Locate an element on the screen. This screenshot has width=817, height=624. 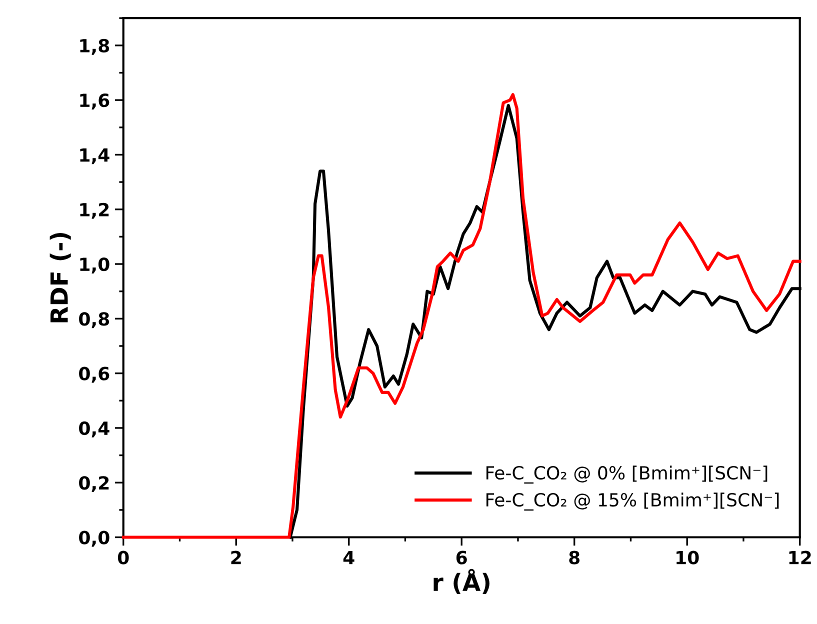
y-tick-label: 0,0 is located at coordinates (94, 538).